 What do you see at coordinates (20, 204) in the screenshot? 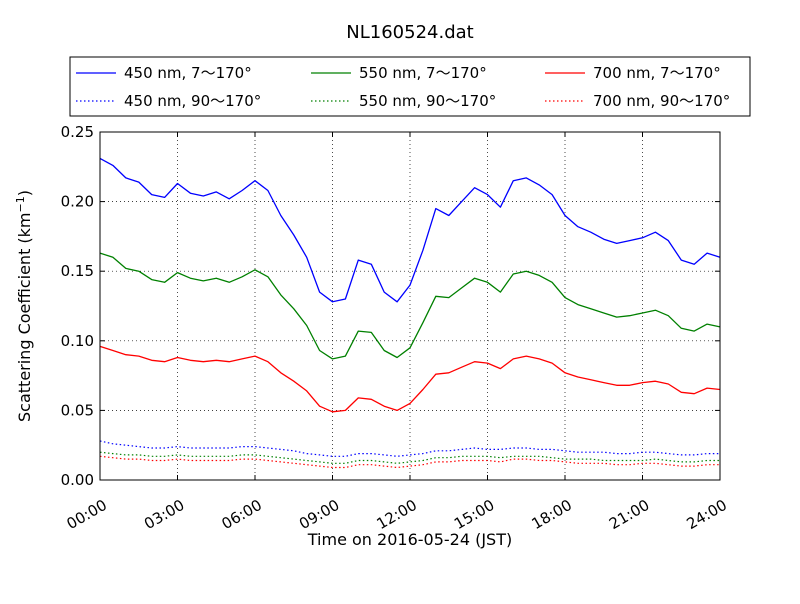
I see `y-axis-label-exponent: −1` at bounding box center [20, 204].